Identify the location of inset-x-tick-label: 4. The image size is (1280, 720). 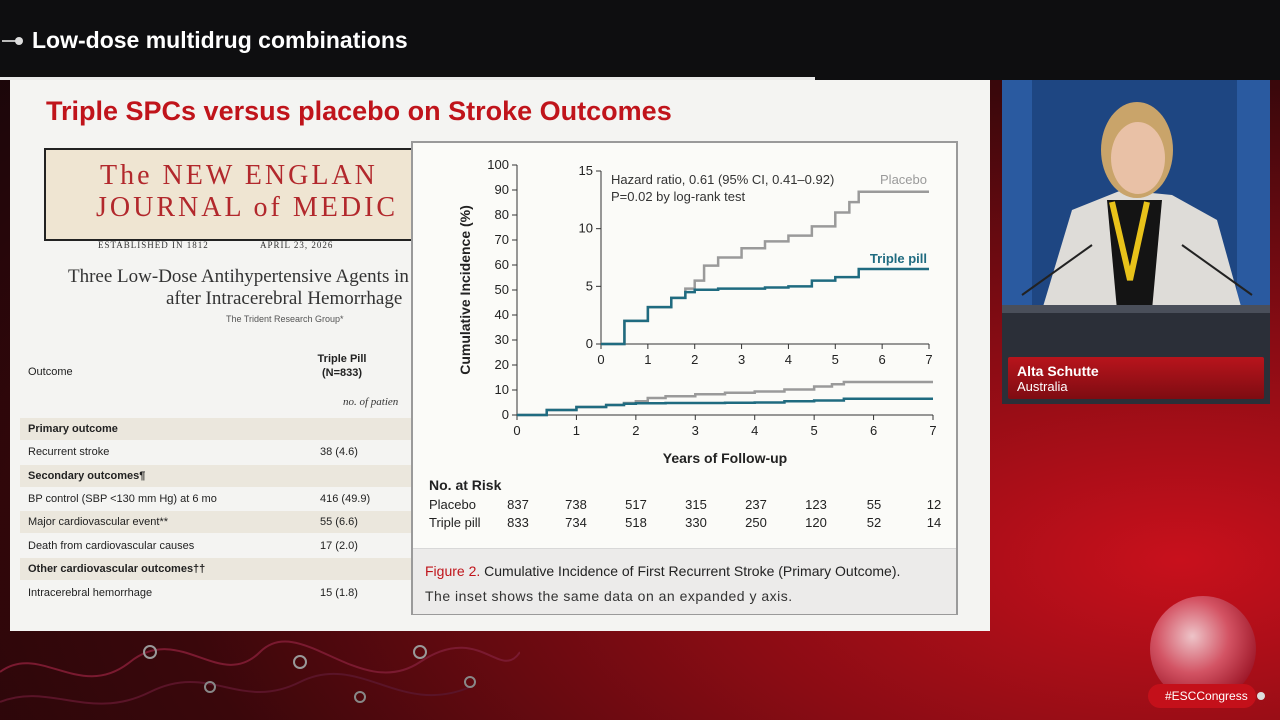
(788, 359).